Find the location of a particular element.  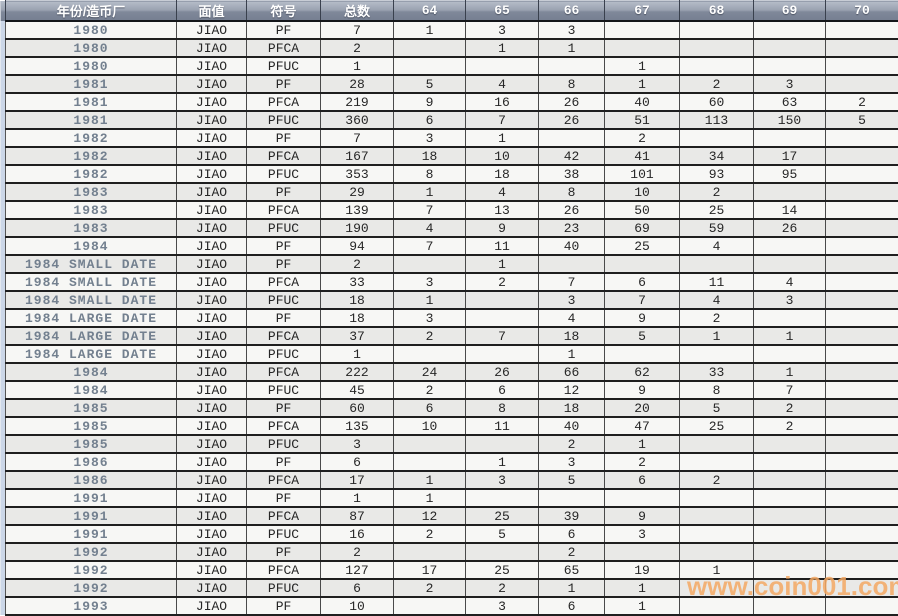

value-cell: 150 is located at coordinates (790, 120).